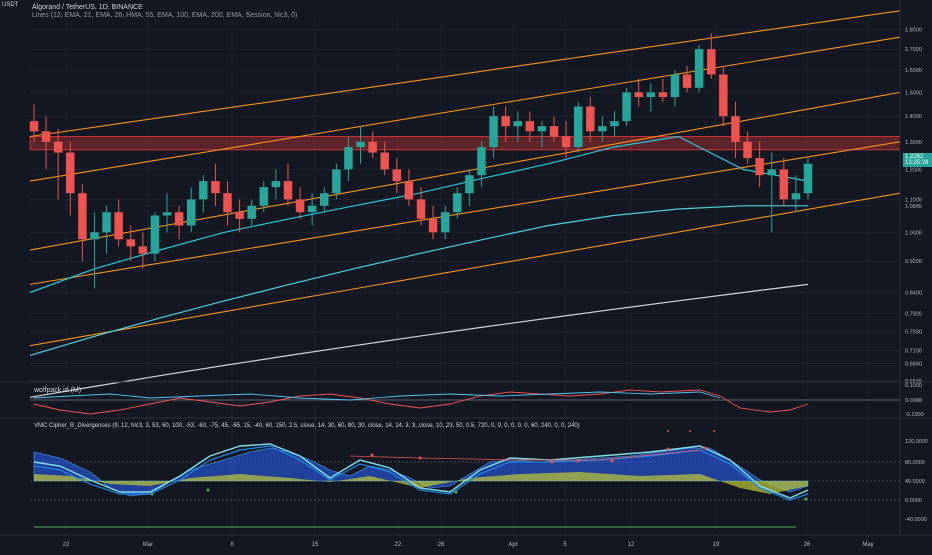  Describe the element at coordinates (913, 200) in the screenshot. I see `price-tick-label: 1.1000` at that location.